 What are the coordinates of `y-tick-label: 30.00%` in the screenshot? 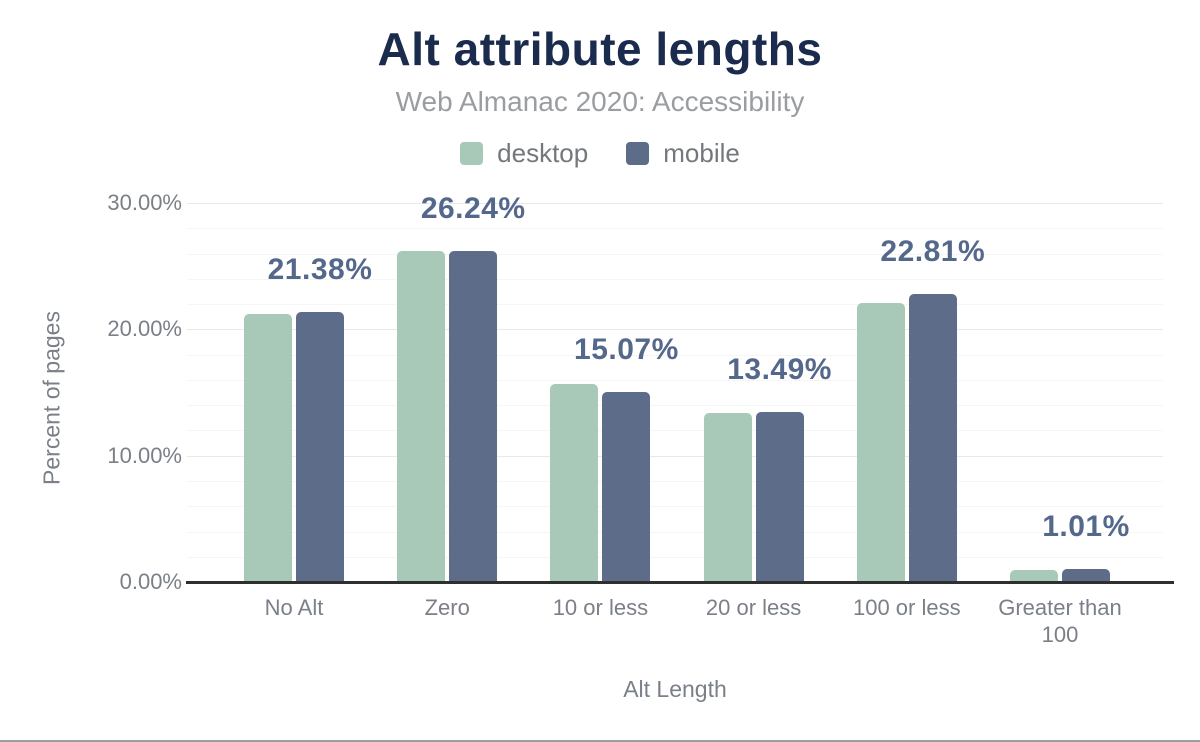 It's located at (144, 202).